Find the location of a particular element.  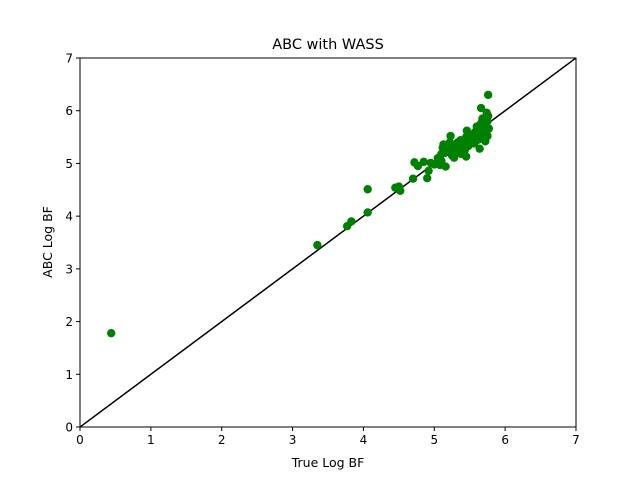

y-tick-label-0: 0 is located at coordinates (69, 428).